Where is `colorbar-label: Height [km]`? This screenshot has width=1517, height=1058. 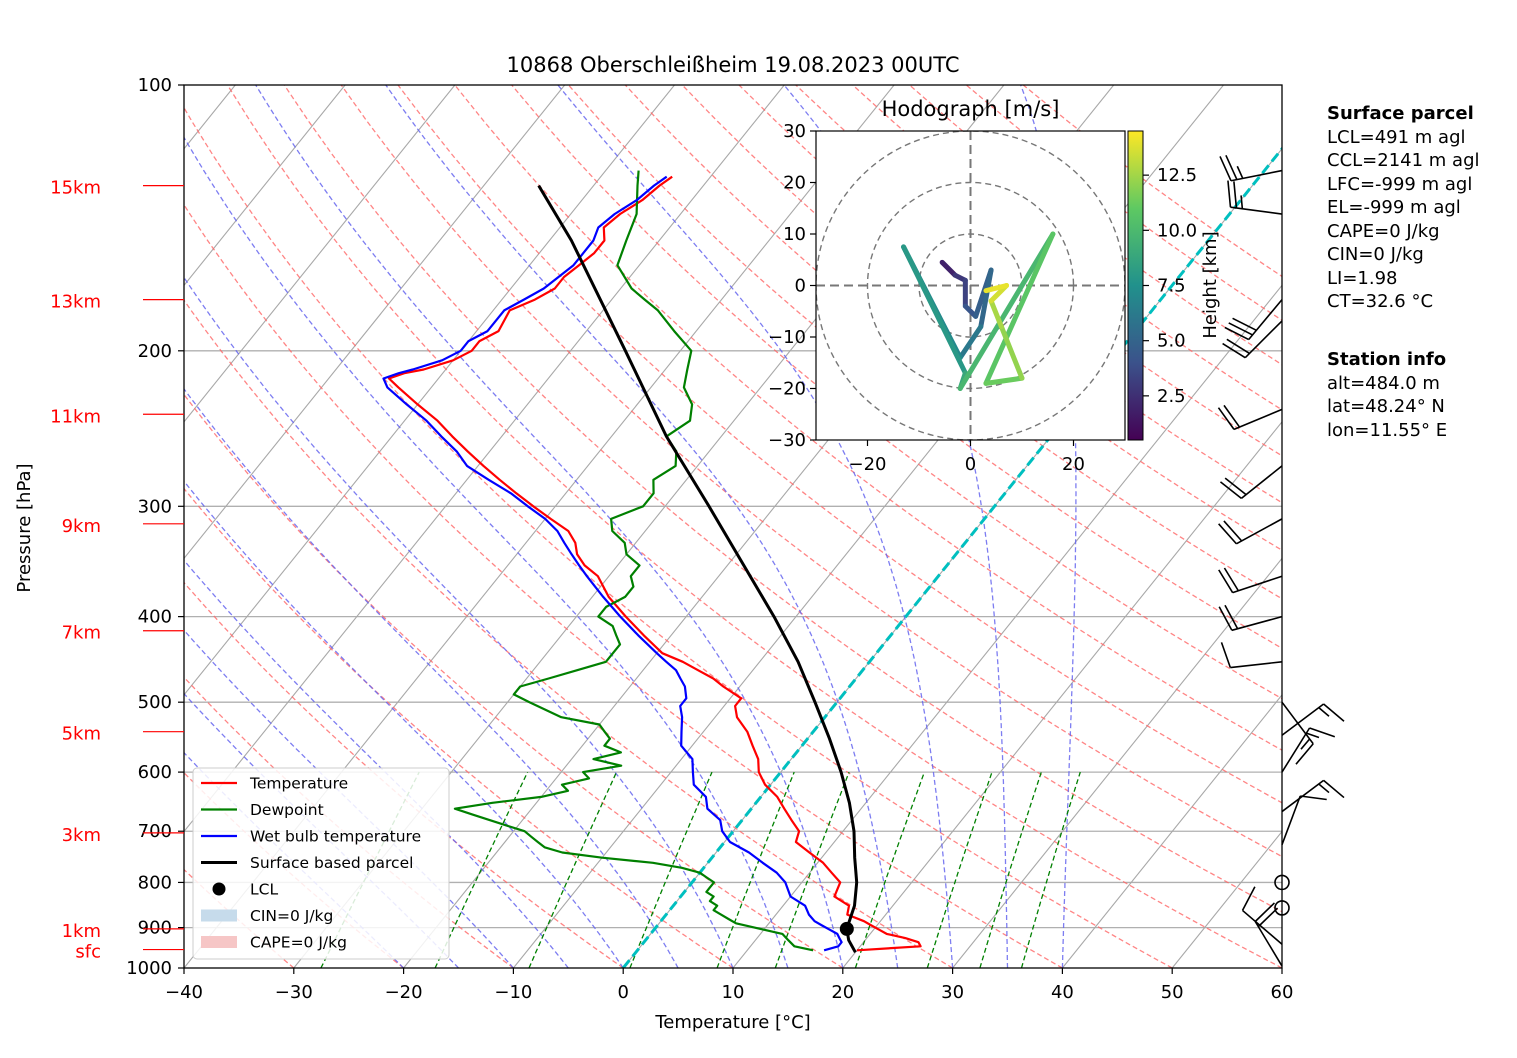
colorbar-label: Height [km] is located at coordinates (1210, 284).